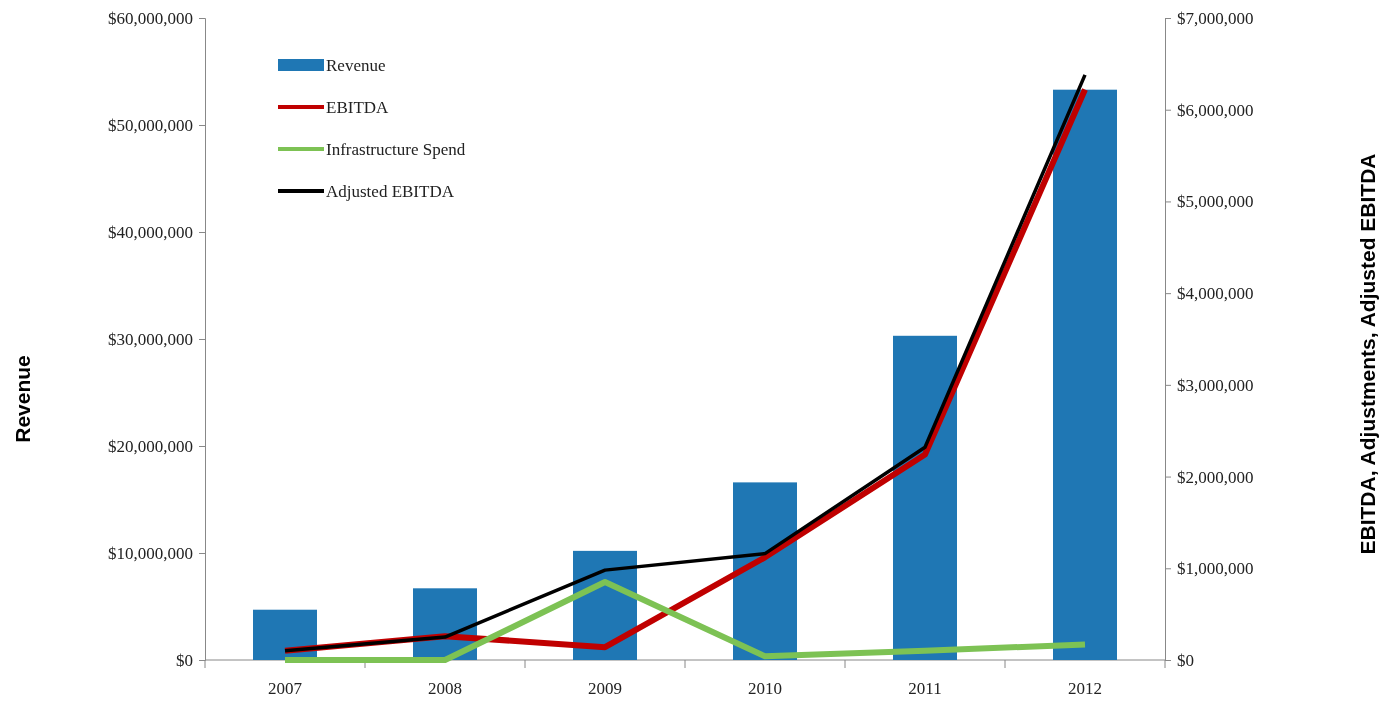 This screenshot has width=1389, height=702. What do you see at coordinates (605, 688) in the screenshot?
I see `x-tick-label: 2009` at bounding box center [605, 688].